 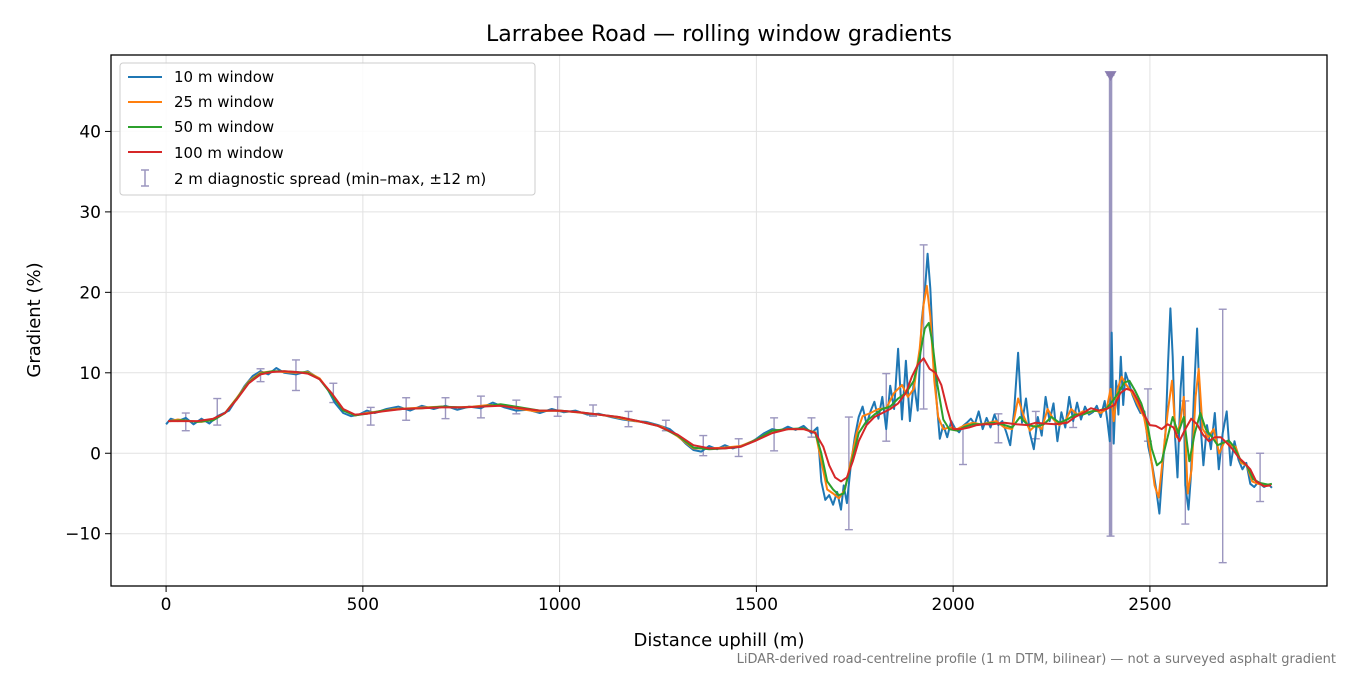 What do you see at coordinates (90, 374) in the screenshot?
I see `y-tick-label: 10` at bounding box center [90, 374].